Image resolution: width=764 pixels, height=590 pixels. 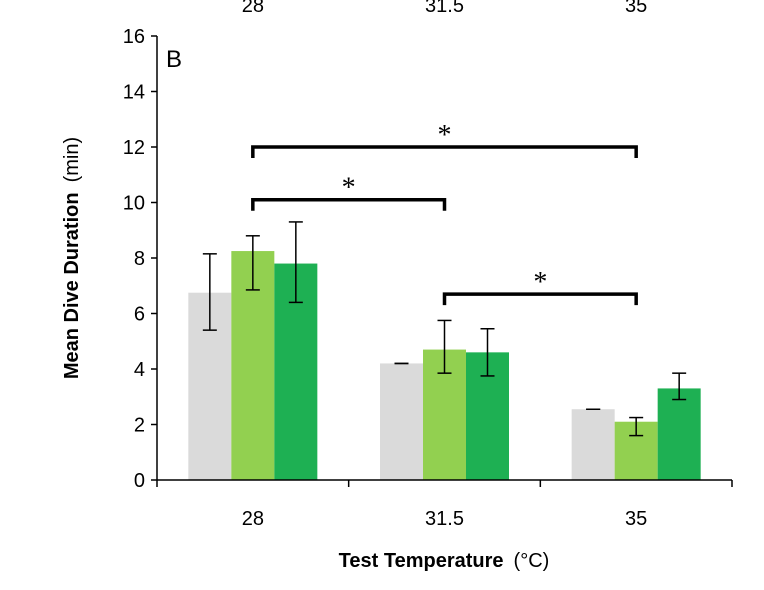 I want to click on y-tick-label: 16, so click(x=134, y=37).